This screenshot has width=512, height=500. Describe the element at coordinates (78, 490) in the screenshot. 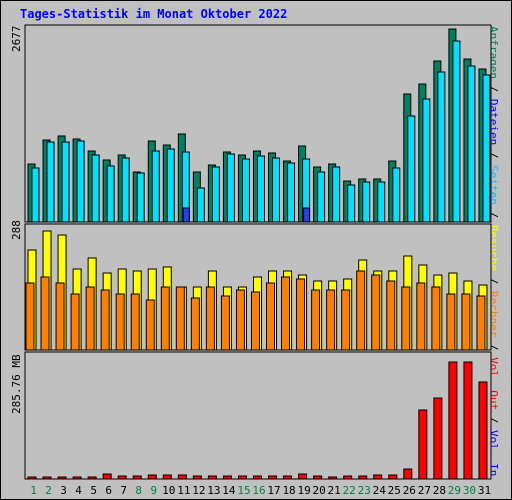

I see `x-tick-label-day-4: 4` at that location.